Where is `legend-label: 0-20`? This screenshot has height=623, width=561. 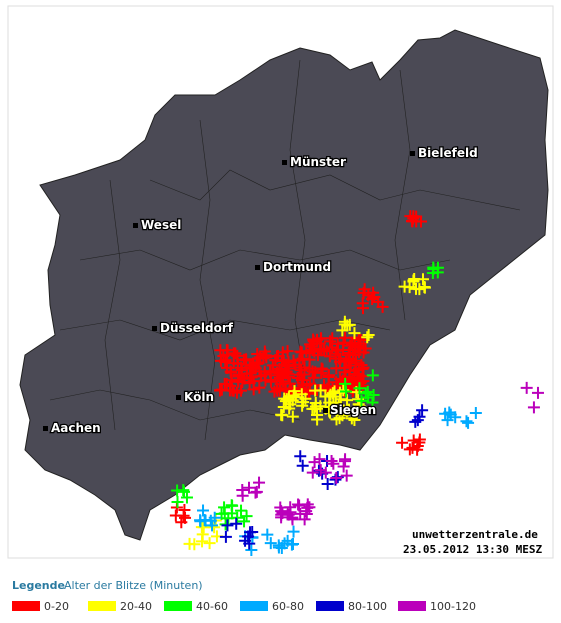
legend-label: 0-20 is located at coordinates (56, 606).